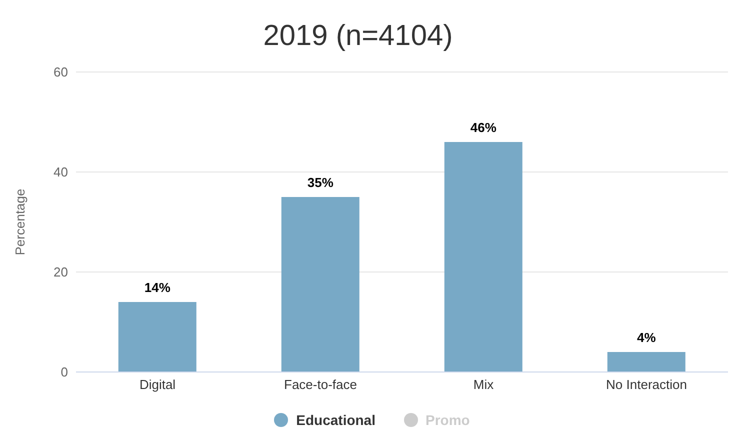  What do you see at coordinates (320, 384) in the screenshot?
I see `x-tick-label: Face-to-face` at bounding box center [320, 384].